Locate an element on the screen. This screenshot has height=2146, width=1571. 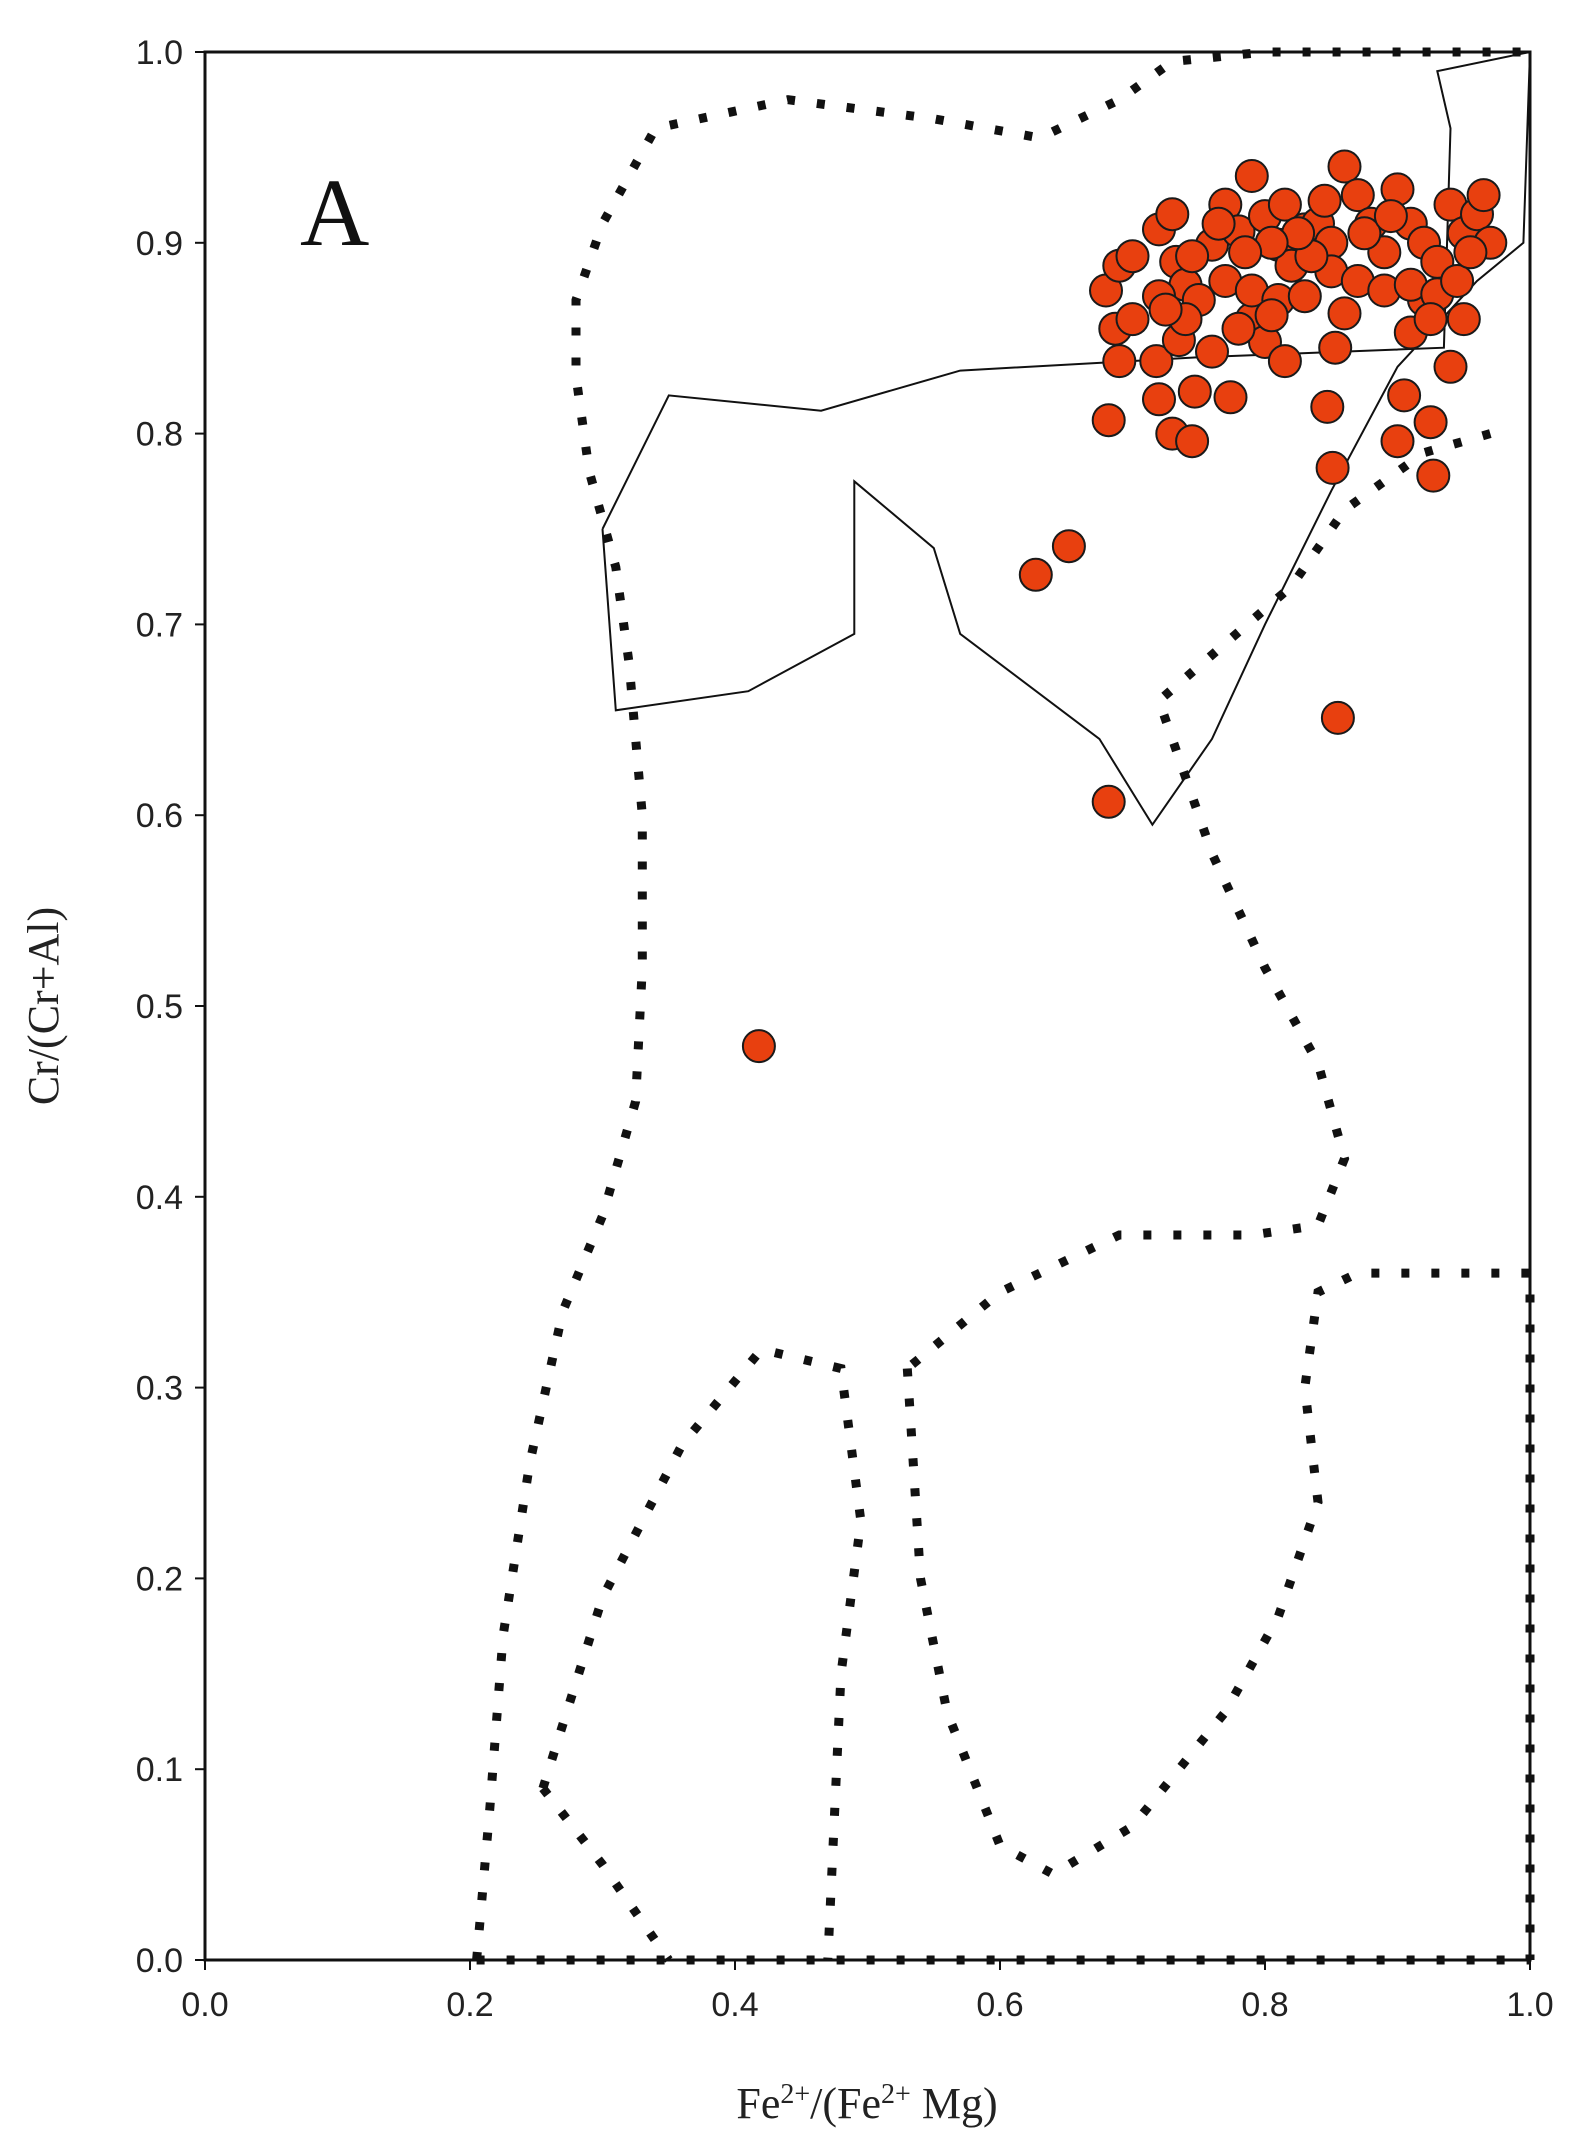
x-tick-label: 0.6 is located at coordinates (999, 2005).